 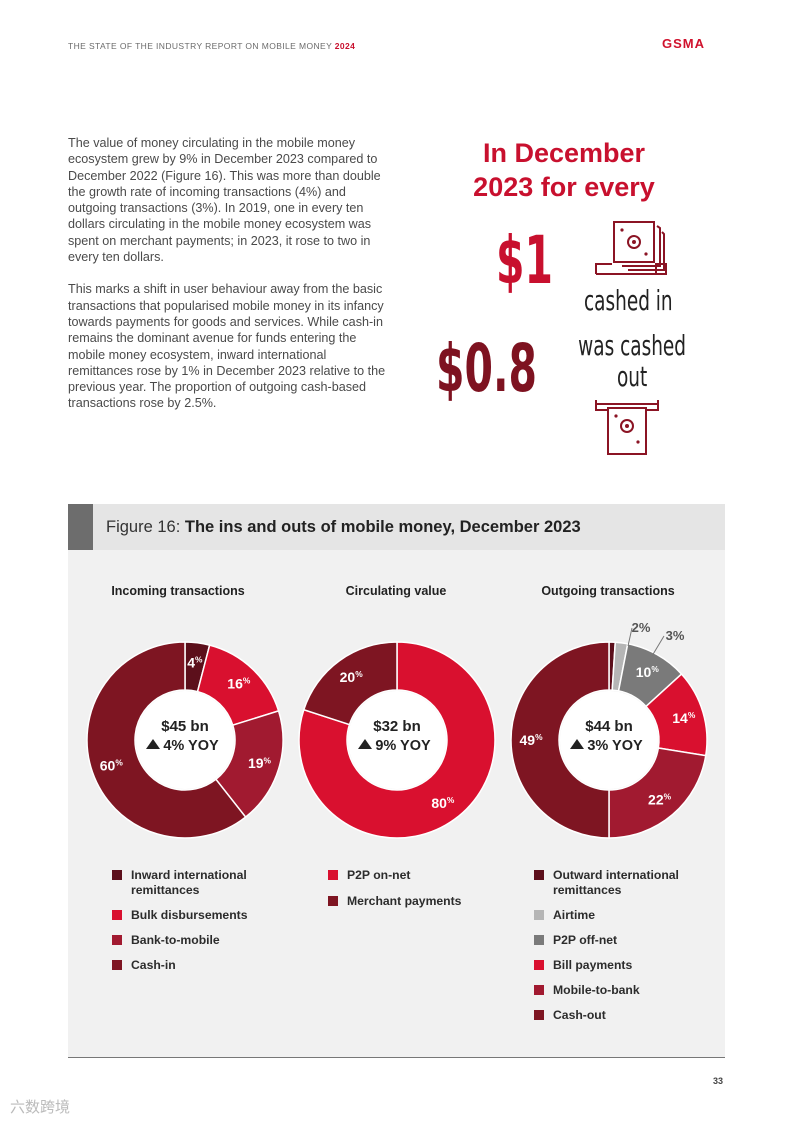 What do you see at coordinates (396, 591) in the screenshot?
I see `chart-title-circulating: Circulating value` at bounding box center [396, 591].